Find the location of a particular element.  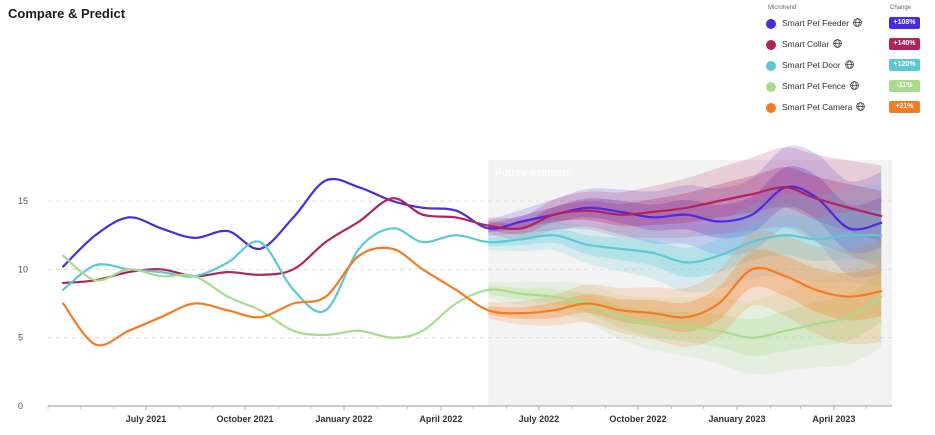

change-badge: +108% is located at coordinates (904, 23).